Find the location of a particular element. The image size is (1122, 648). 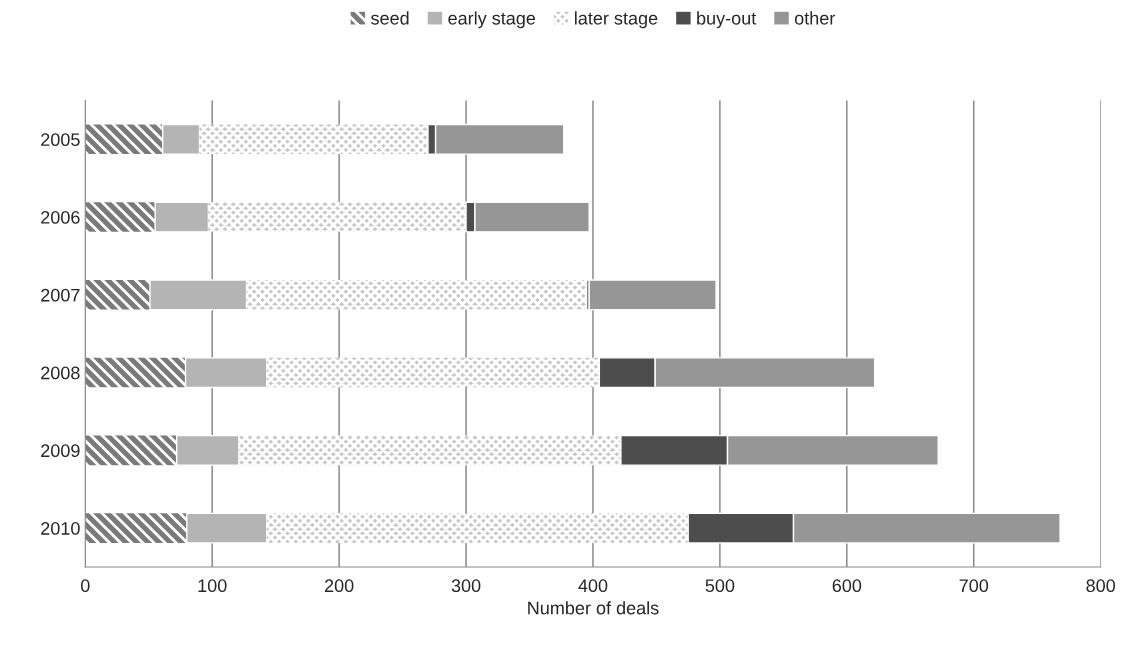

legend-label: other is located at coordinates (815, 18).